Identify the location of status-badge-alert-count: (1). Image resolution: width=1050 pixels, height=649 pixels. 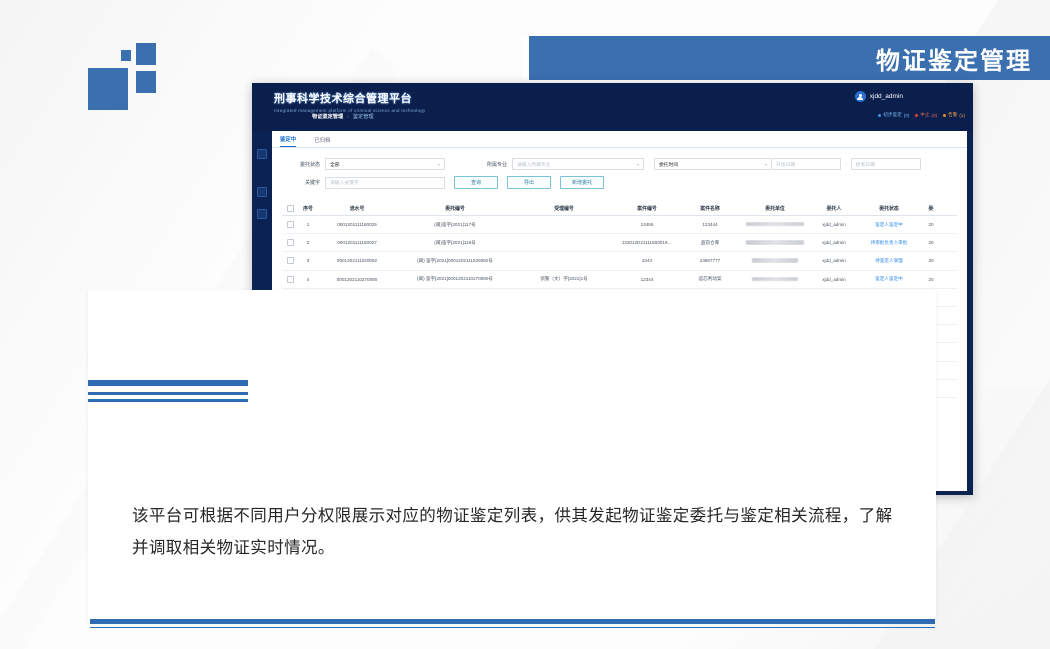
(962, 115).